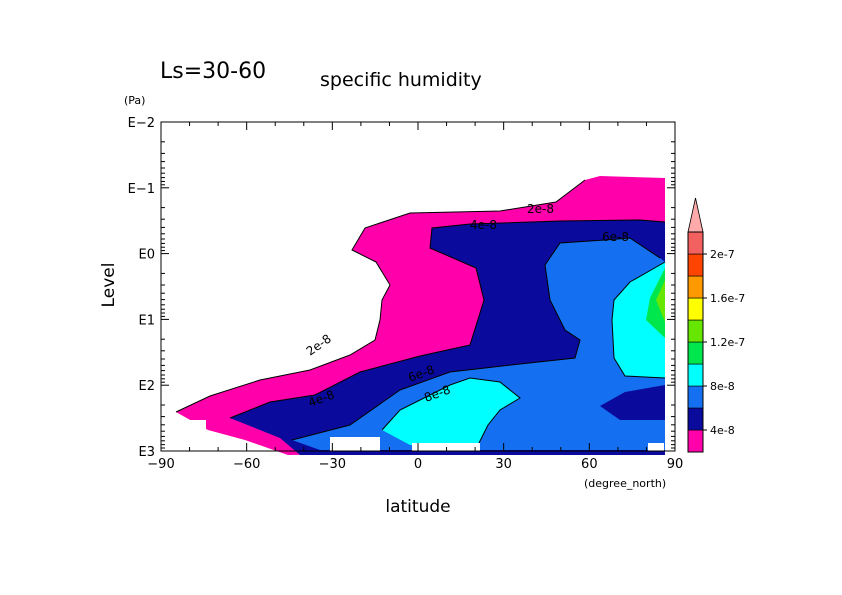  Describe the element at coordinates (727, 298) in the screenshot. I see `colorbar-label: 1.6e-7` at that location.